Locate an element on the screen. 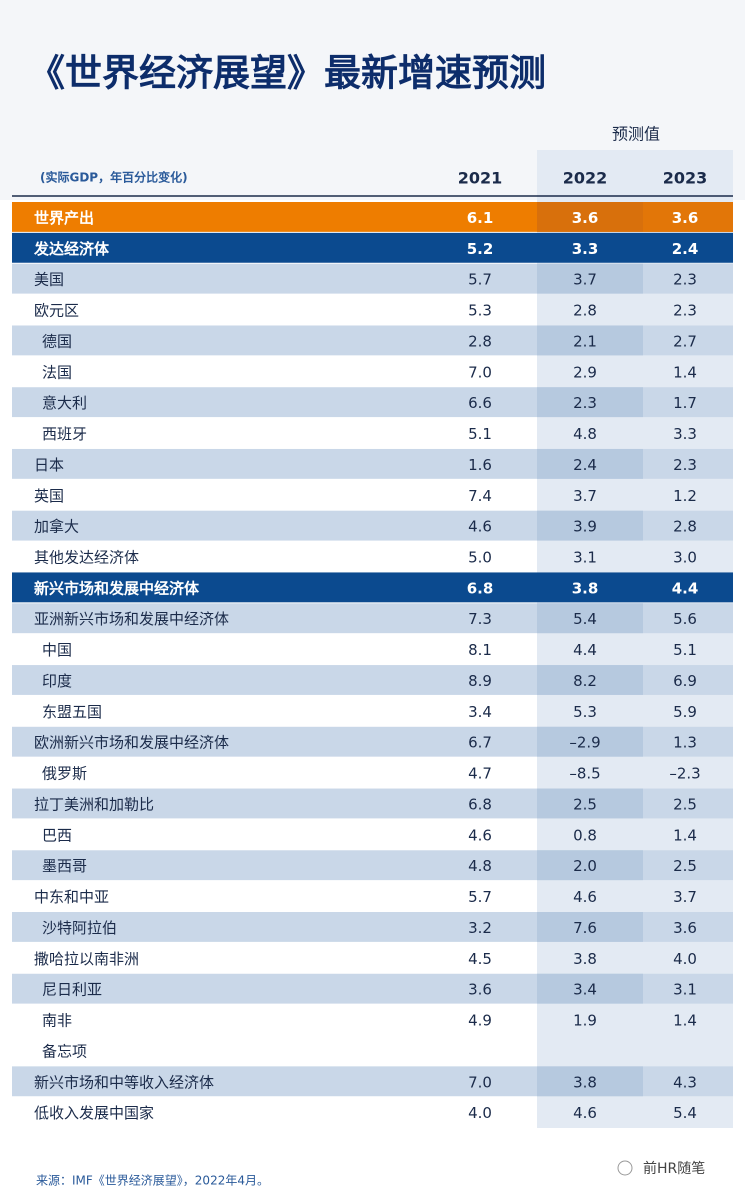 This screenshot has height=1204, width=745. row-label: 尼日利亚 is located at coordinates (72, 990).